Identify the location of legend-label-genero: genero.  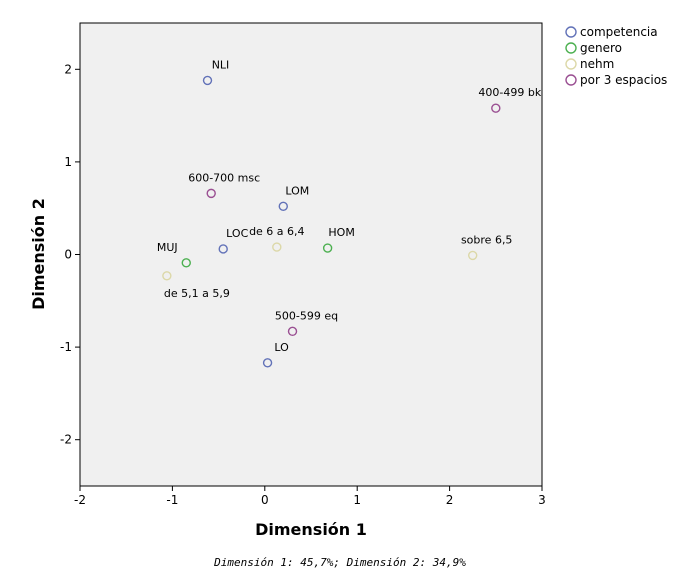
(601, 48).